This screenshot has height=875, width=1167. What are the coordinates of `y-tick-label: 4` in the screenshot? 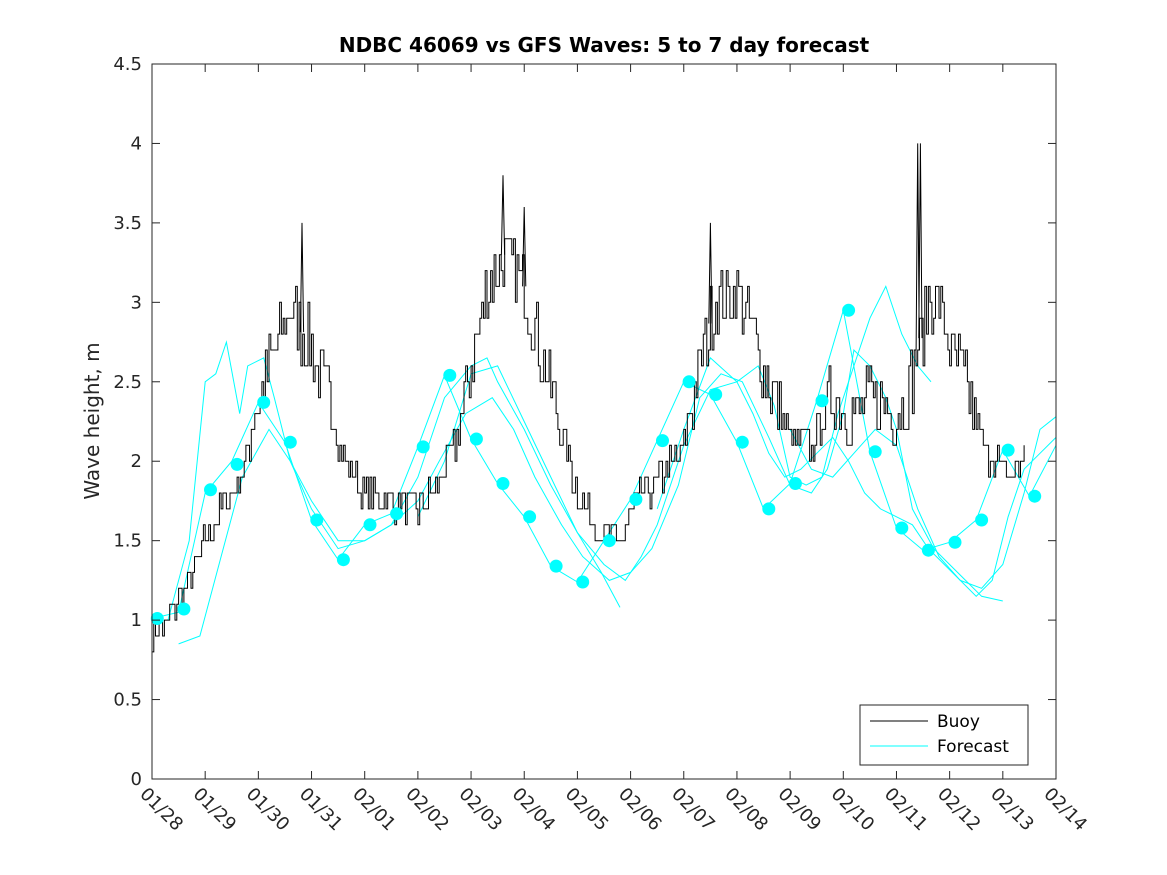 It's located at (136, 143).